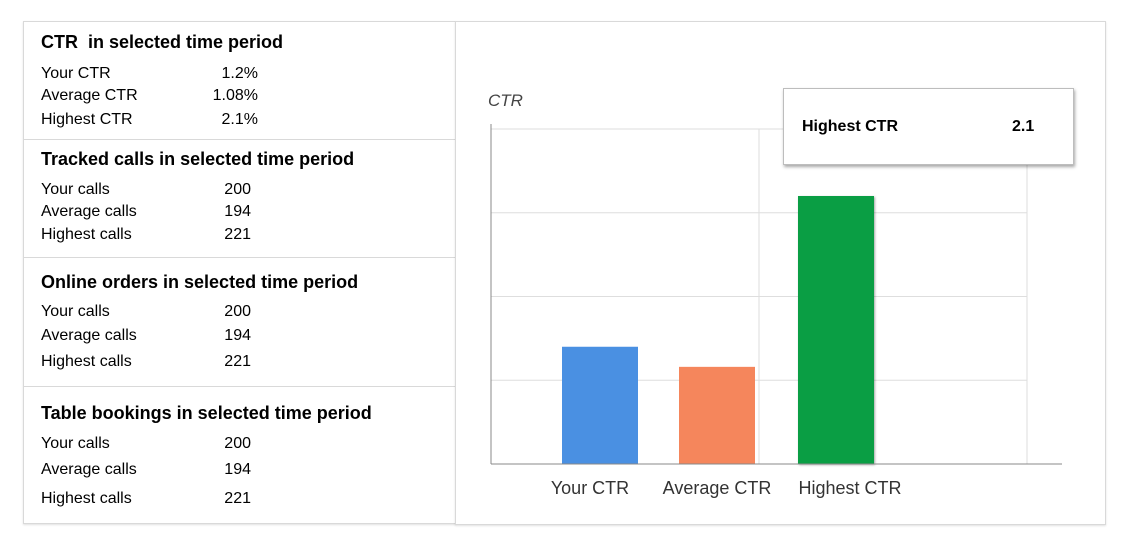 The height and width of the screenshot is (557, 1125). What do you see at coordinates (239, 119) in the screenshot?
I see `stat-value: 2.1%` at bounding box center [239, 119].